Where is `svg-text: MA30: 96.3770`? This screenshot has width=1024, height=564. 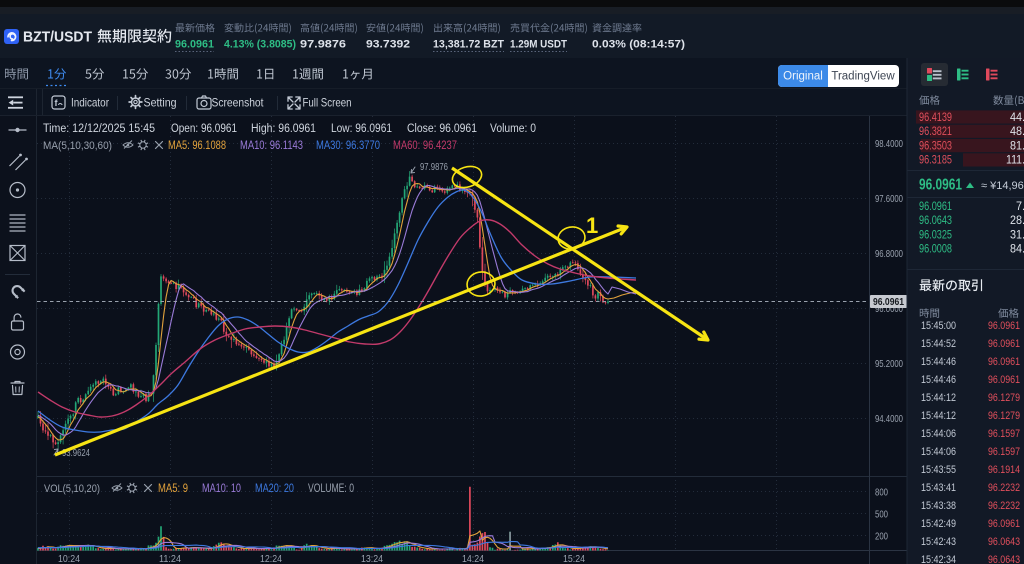 svg-text: MA30: 96.3770 is located at coordinates (348, 146).